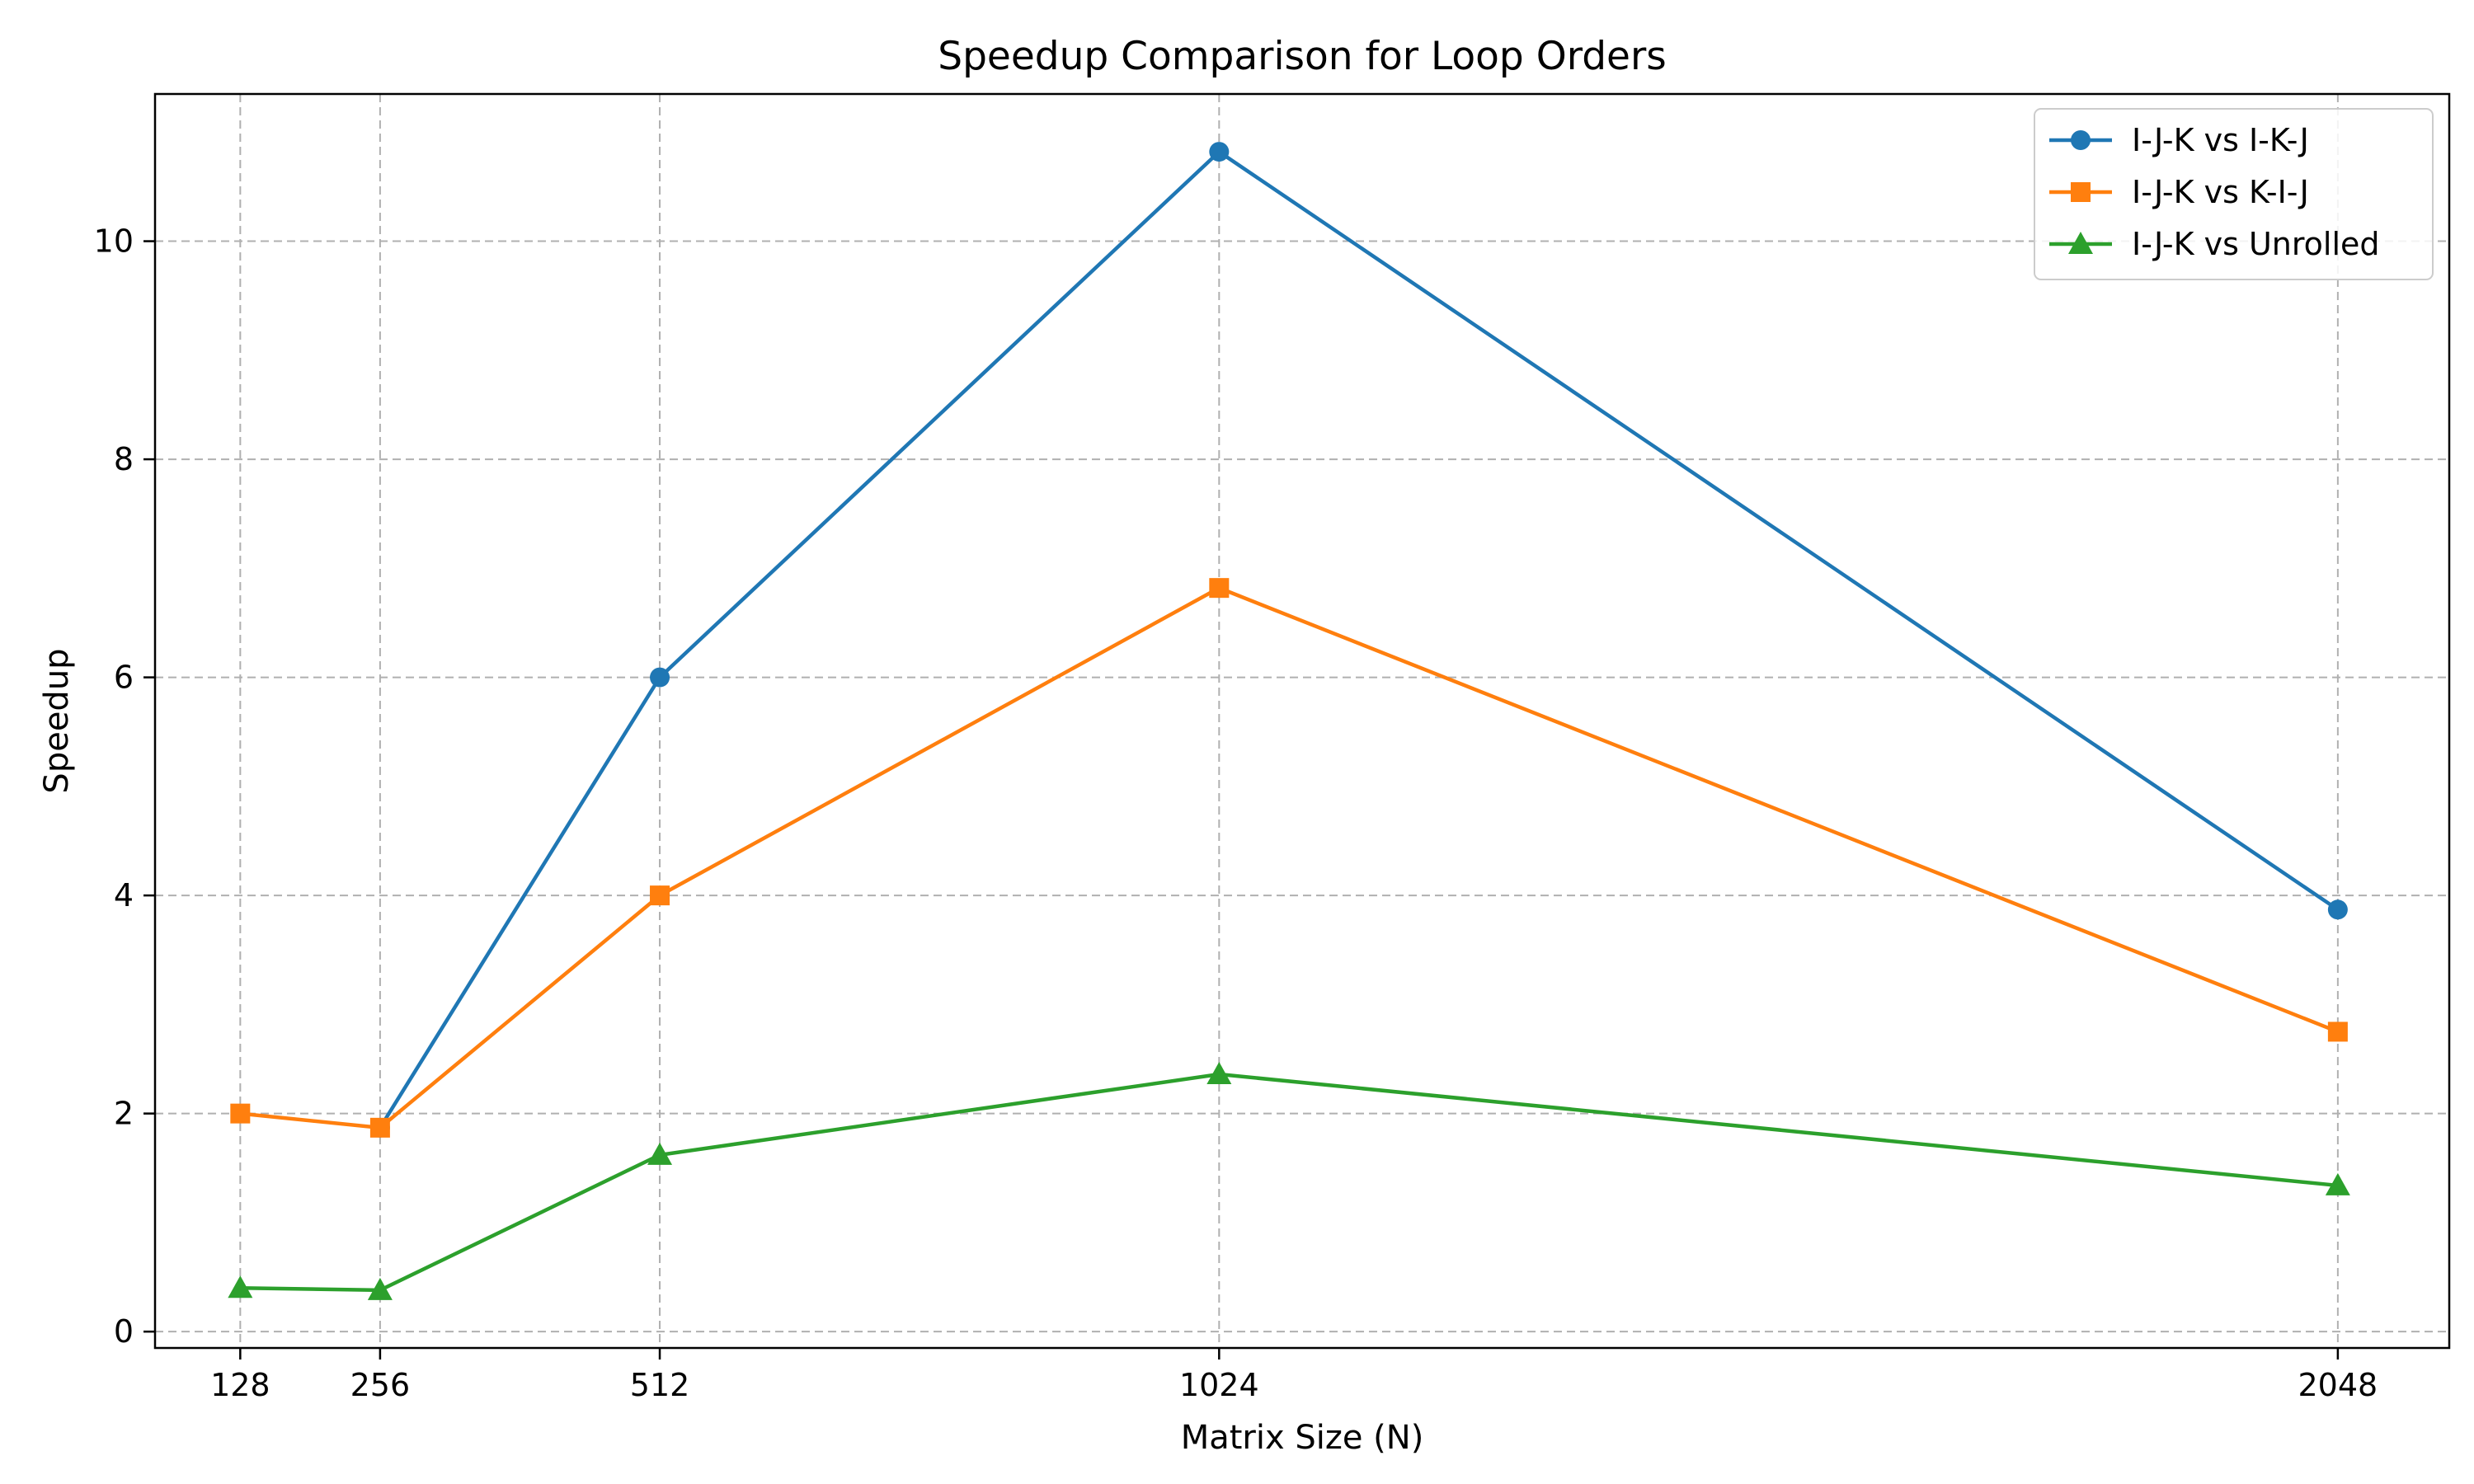 The image size is (2474, 1484). What do you see at coordinates (2220, 192) in the screenshot?
I see `legend-label: I-J-K vs K-I-J` at bounding box center [2220, 192].